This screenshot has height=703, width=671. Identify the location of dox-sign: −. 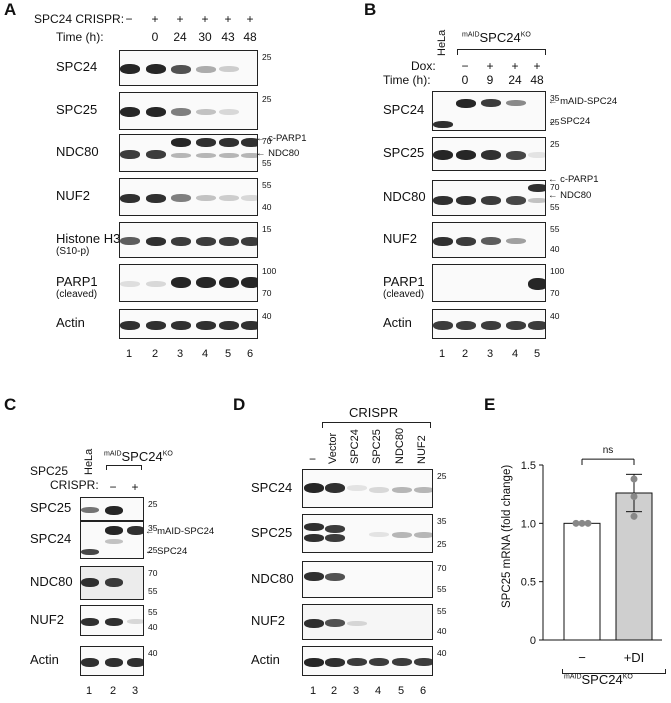
(465, 66).